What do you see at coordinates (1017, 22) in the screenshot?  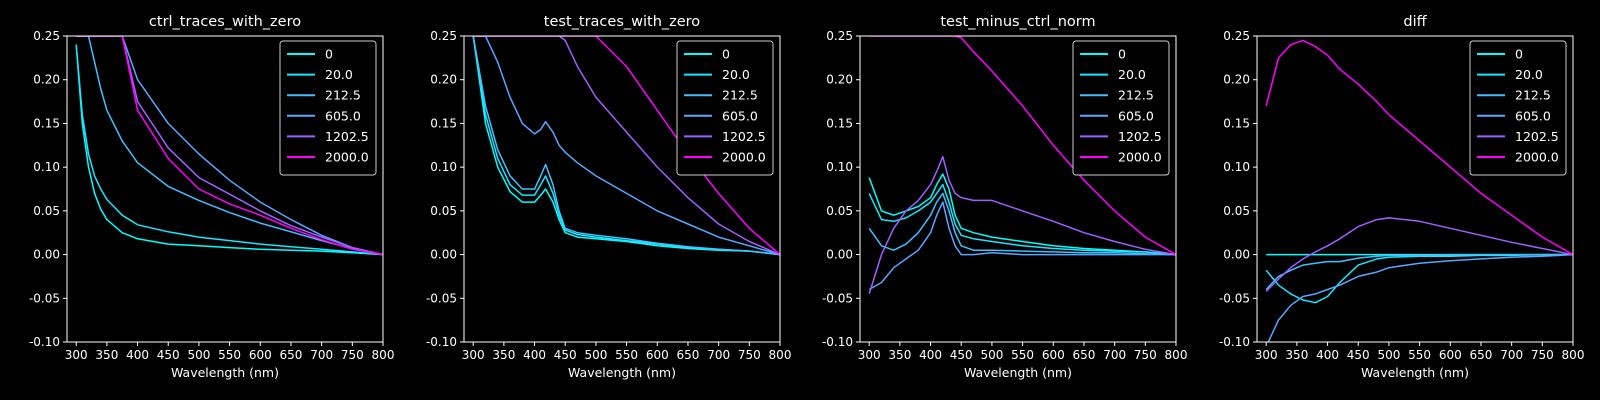 I see `chart-title: test_minus_ctrl_norm` at bounding box center [1017, 22].